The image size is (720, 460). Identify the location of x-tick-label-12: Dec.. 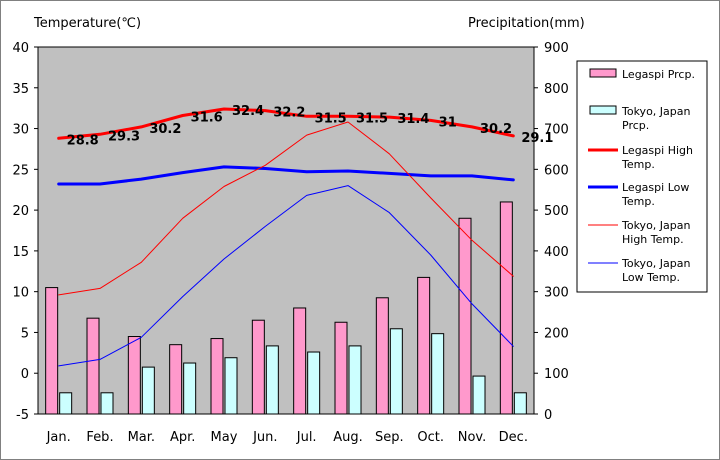
(513, 437).